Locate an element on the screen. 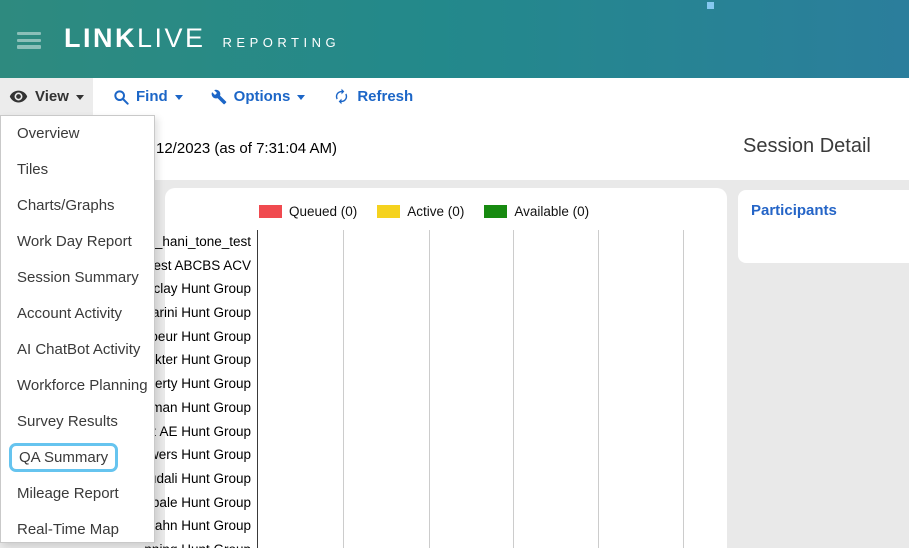 The image size is (909, 548). view-menu-item-work-day-report: Work Day Report is located at coordinates (77, 242).